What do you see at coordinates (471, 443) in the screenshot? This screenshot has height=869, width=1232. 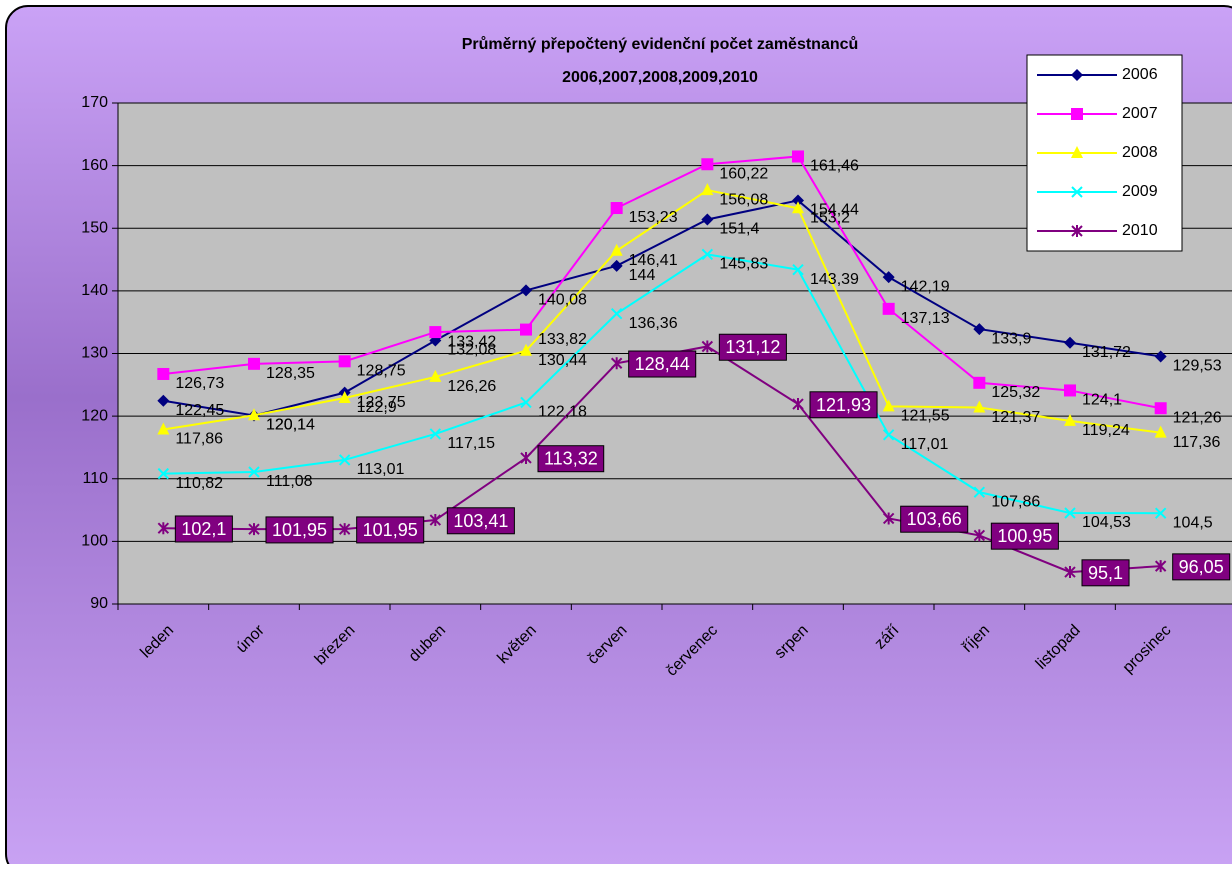 I see `data-label: 117,15` at bounding box center [471, 443].